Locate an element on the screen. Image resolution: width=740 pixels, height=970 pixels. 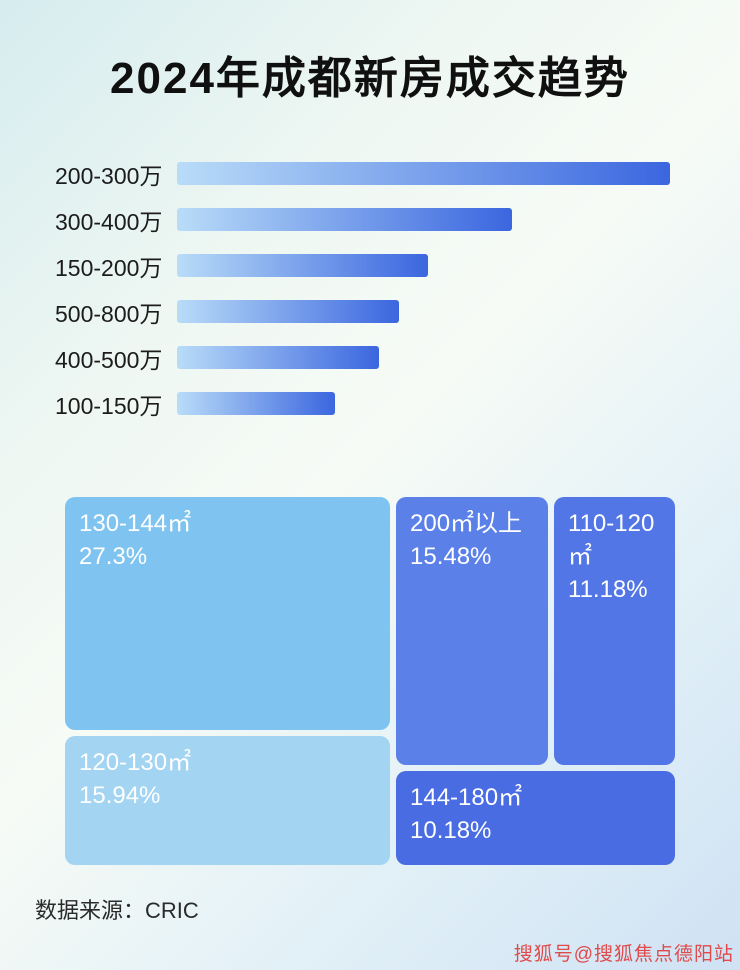
treemap-block-label: 120-130㎡ is located at coordinates (135, 762).